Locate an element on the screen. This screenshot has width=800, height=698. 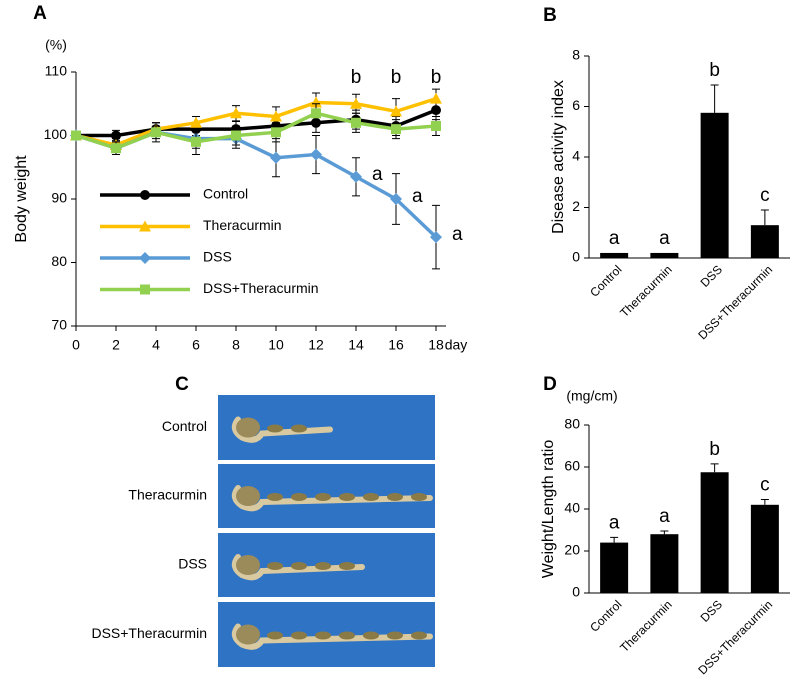
photo-label: Control is located at coordinates (184, 426).